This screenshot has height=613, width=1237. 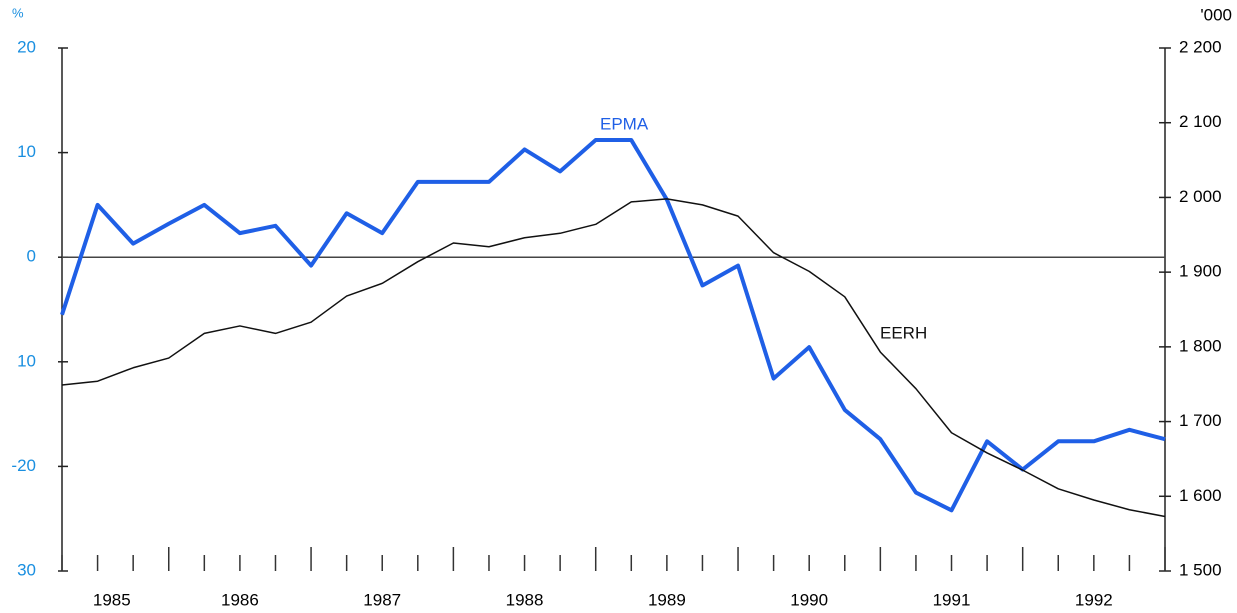 What do you see at coordinates (18, 12) in the screenshot?
I see `y-unit: %` at bounding box center [18, 12].